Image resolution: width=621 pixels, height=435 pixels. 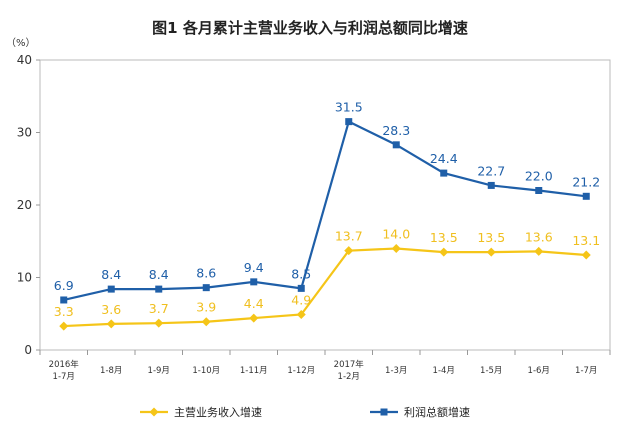 I want to click on series-1-data-label: 14.0, so click(x=396, y=234).